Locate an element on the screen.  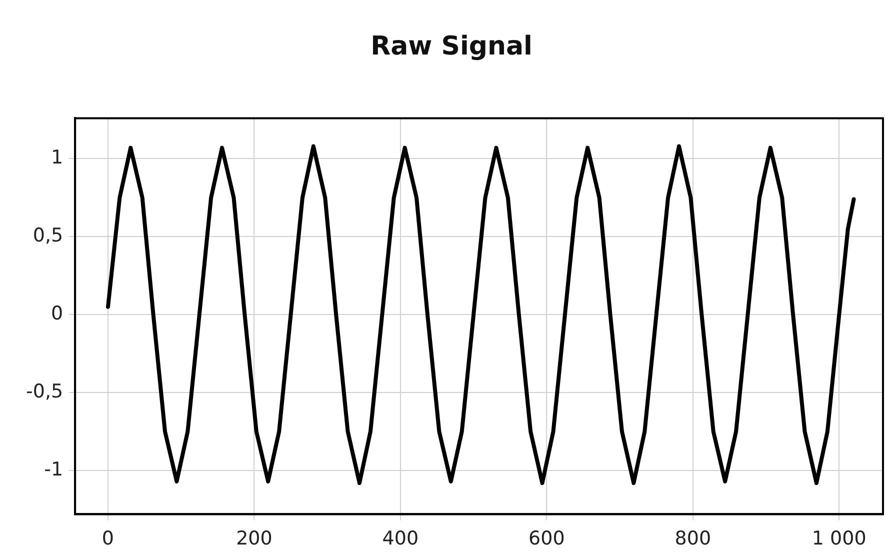
x-tick-label: 200 is located at coordinates (254, 539).